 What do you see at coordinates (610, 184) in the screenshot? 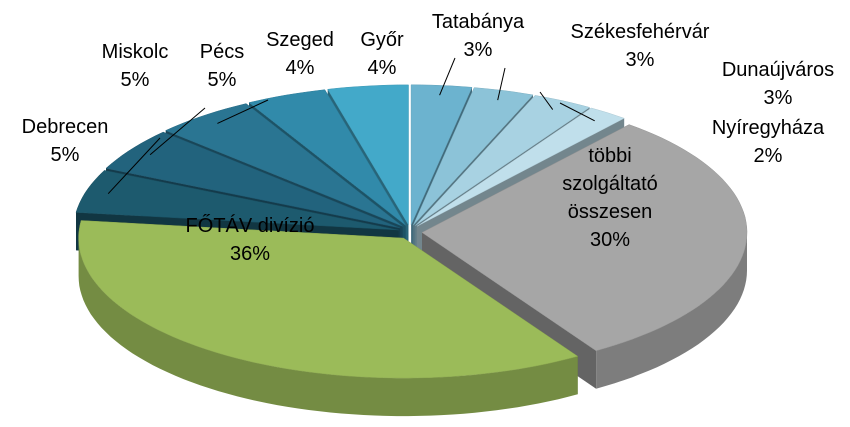
I see `category-label: többi szolgáltató összesen` at bounding box center [610, 184].